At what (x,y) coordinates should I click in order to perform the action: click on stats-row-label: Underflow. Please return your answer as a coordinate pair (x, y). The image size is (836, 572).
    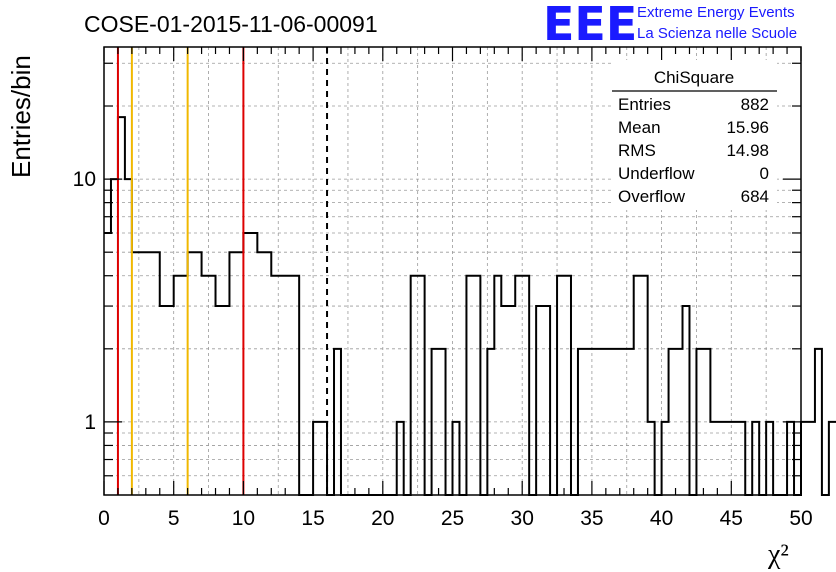
    Looking at the image, I should click on (656, 173).